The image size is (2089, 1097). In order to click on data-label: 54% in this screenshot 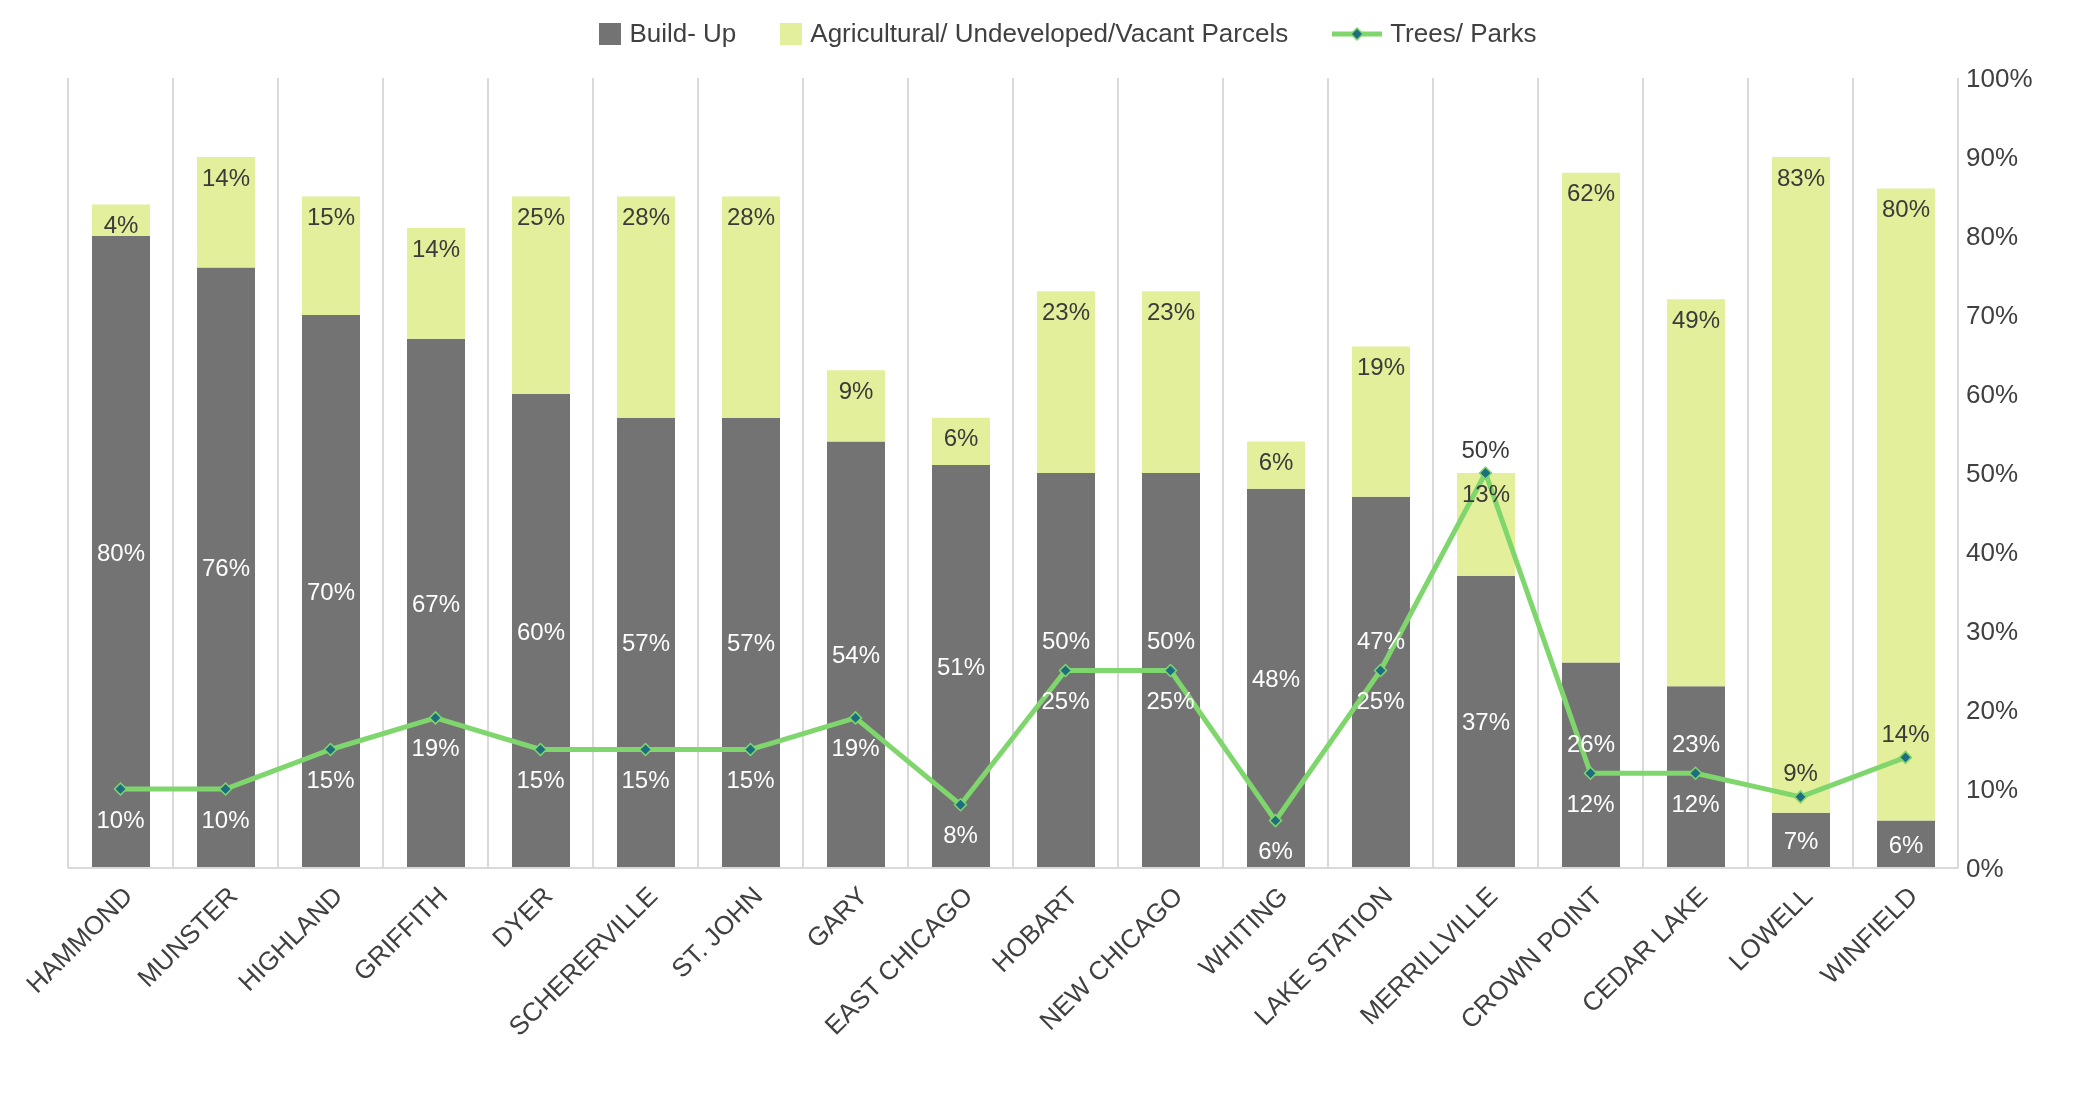, I will do `click(856, 655)`.